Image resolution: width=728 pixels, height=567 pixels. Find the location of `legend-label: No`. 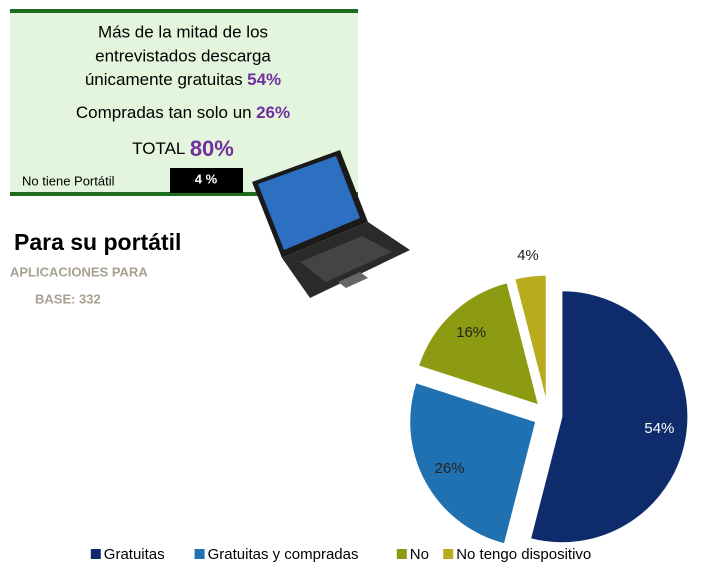

legend-label: No is located at coordinates (419, 554).